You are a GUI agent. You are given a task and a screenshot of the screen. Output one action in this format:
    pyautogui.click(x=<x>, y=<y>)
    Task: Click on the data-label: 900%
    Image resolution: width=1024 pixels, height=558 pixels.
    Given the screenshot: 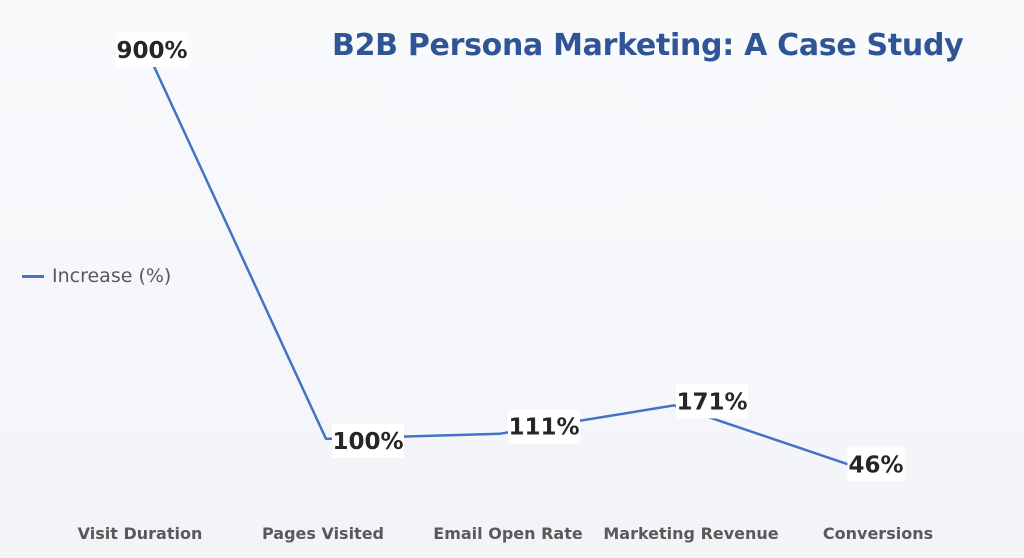 What is the action you would take?
    pyautogui.click(x=152, y=50)
    